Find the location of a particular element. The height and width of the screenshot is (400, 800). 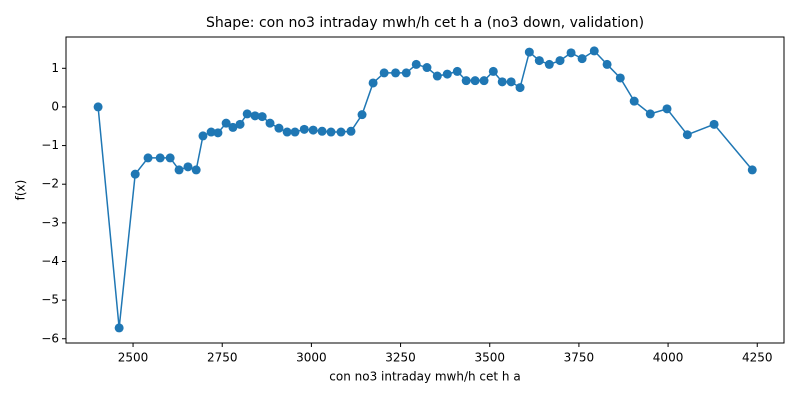

y-axis-label: f(x) is located at coordinates (21, 190).